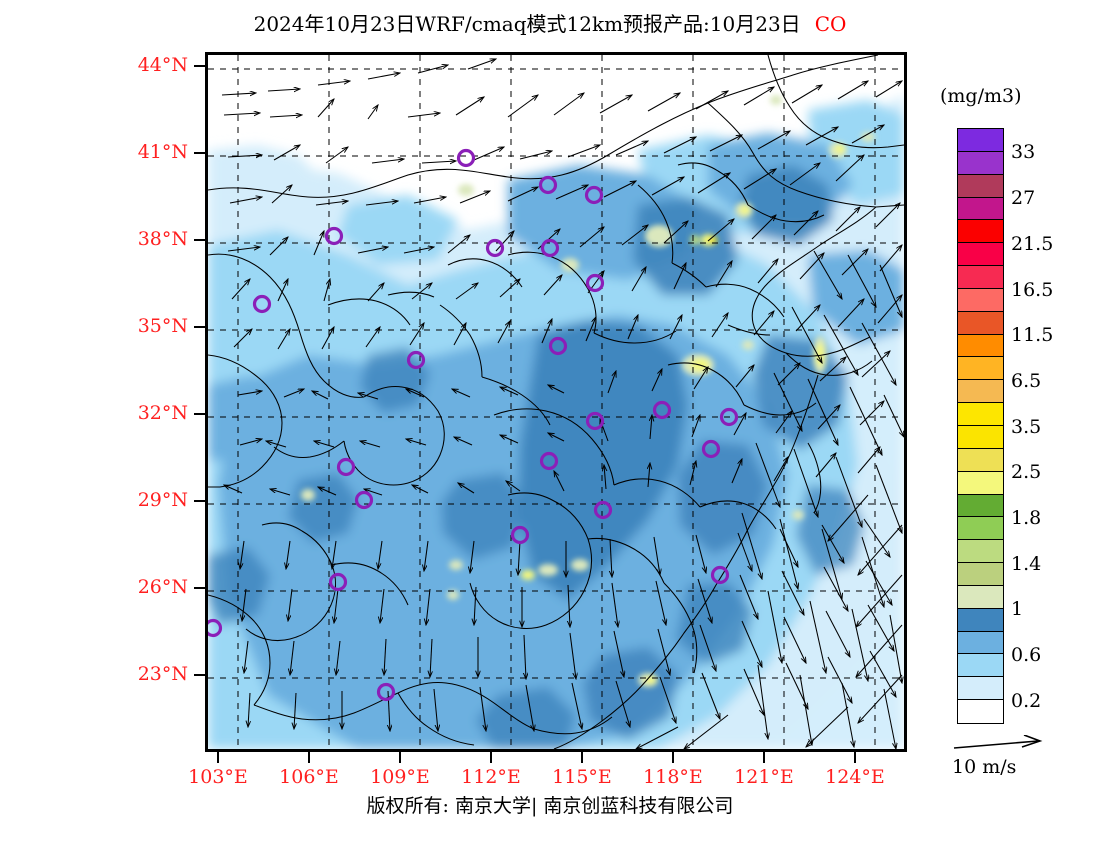 This screenshot has height=850, width=1100. What do you see at coordinates (162, 152) in the screenshot?
I see `y-axis-label-41N: 41°N` at bounding box center [162, 152].